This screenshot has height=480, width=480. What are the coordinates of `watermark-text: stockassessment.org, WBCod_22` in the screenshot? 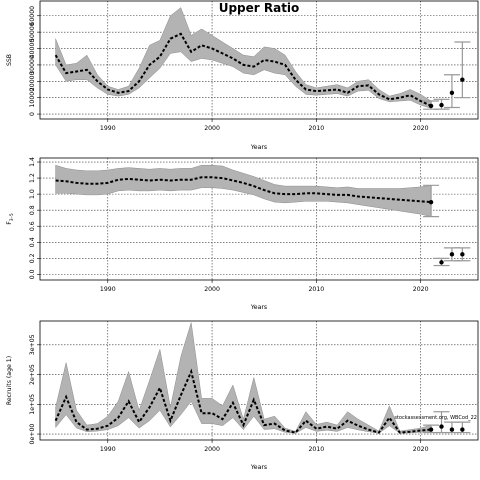 It's located at (435, 418).